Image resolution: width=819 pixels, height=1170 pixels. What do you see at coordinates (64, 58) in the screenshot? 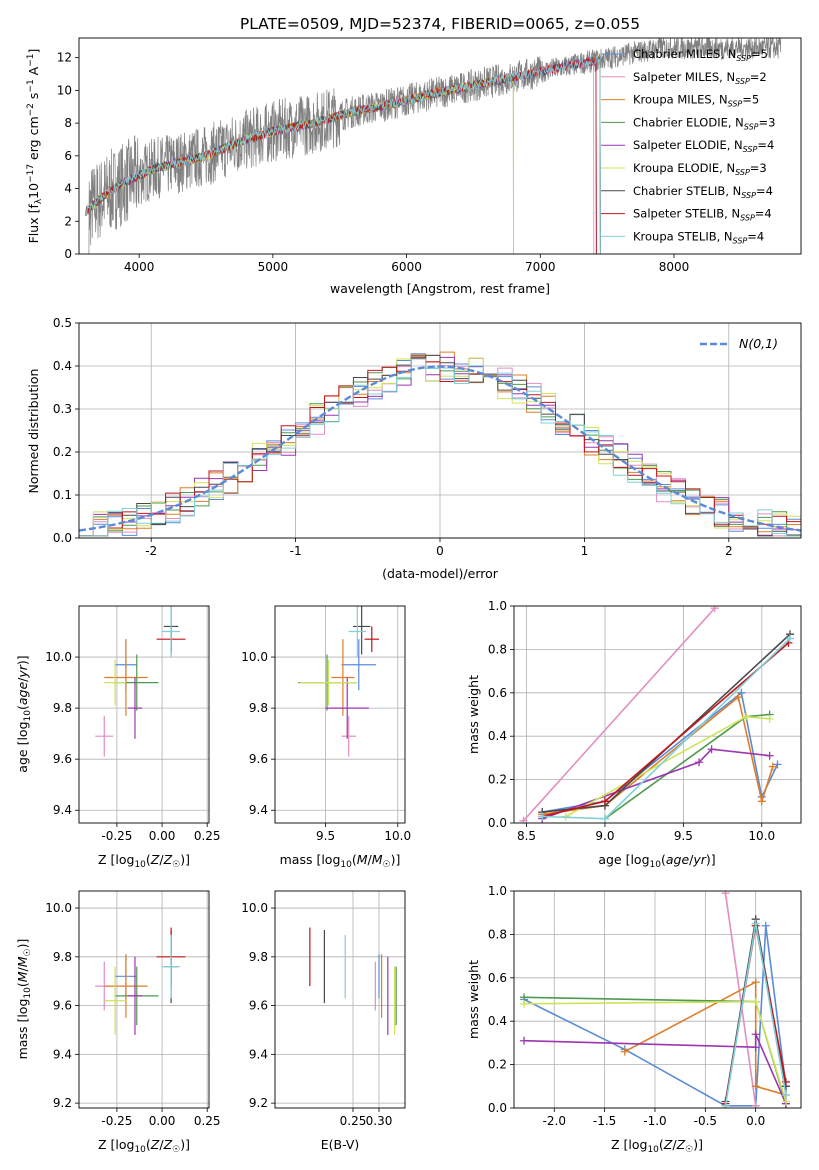
I see `y-tick-label: 12` at bounding box center [64, 58].